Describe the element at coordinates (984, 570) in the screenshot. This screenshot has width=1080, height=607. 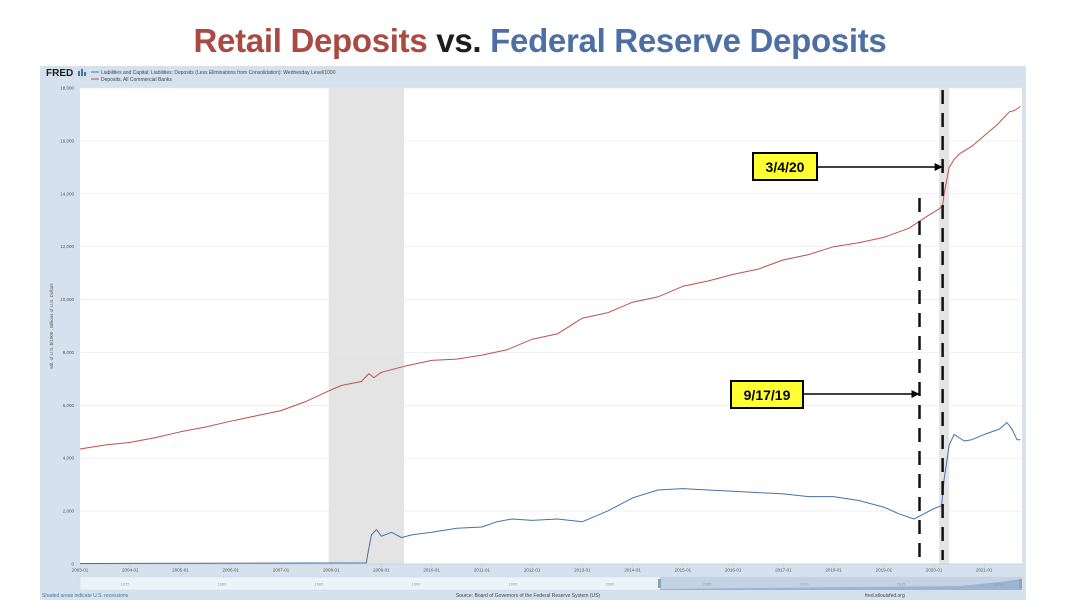
I see `x-tick-label: 2021-01` at that location.